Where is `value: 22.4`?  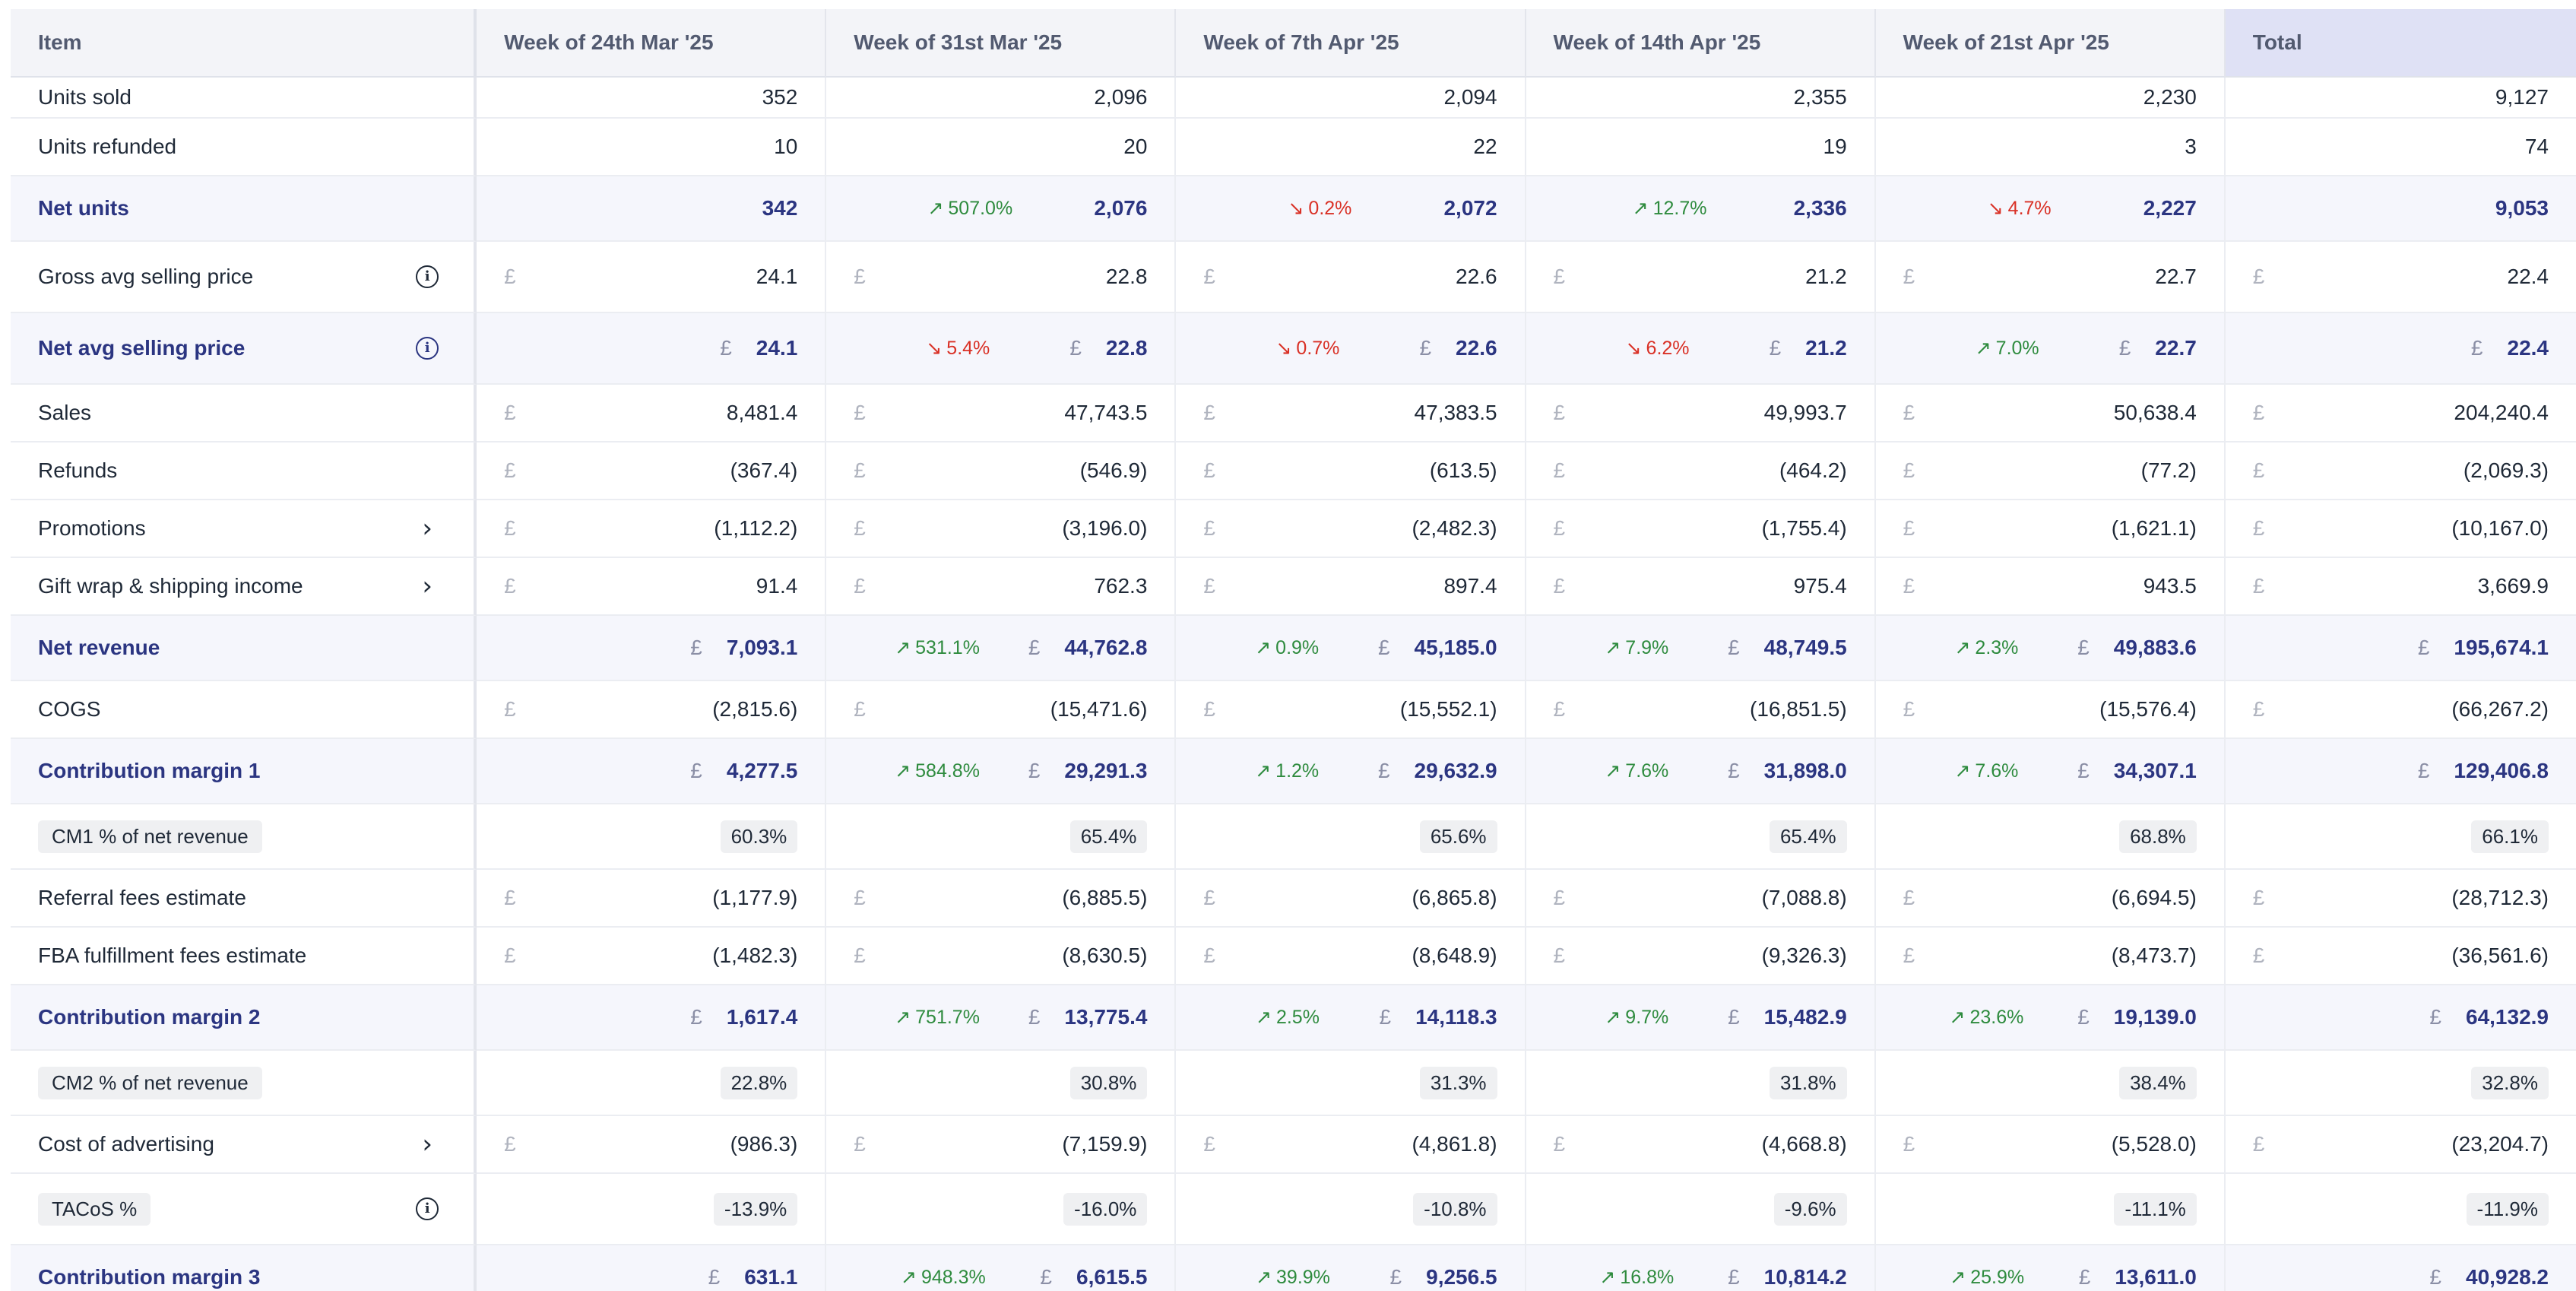 value: 22.4 is located at coordinates (2528, 276).